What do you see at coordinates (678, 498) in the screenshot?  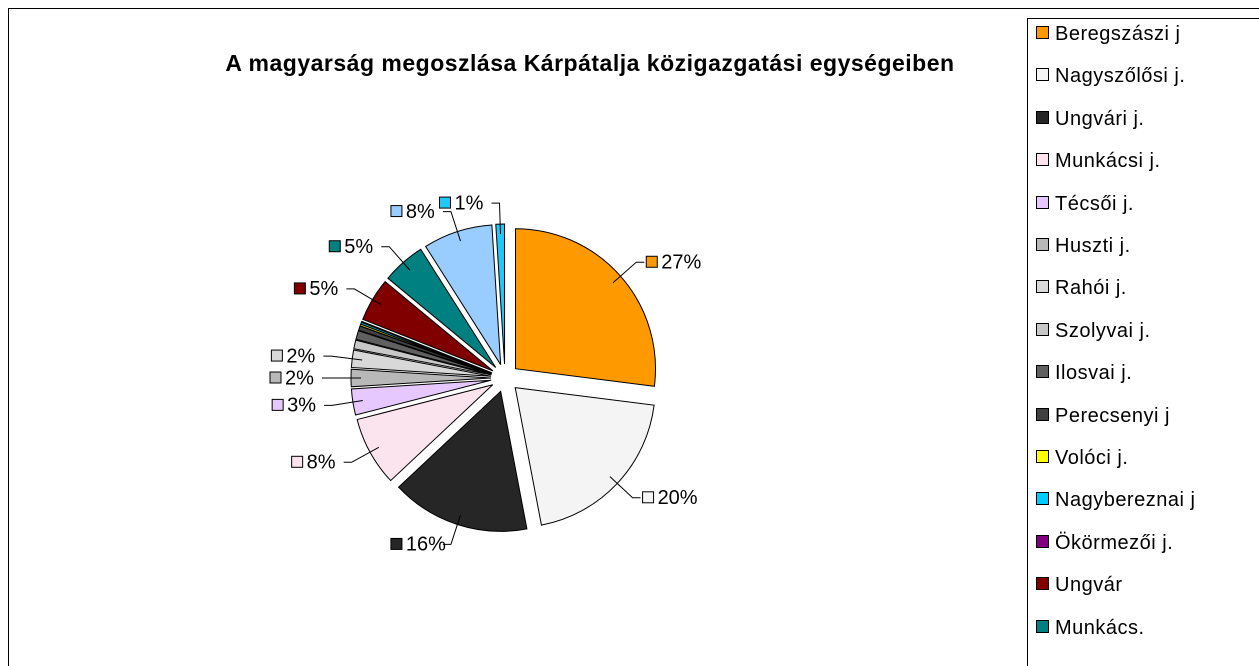 I see `data-label: 20%` at bounding box center [678, 498].